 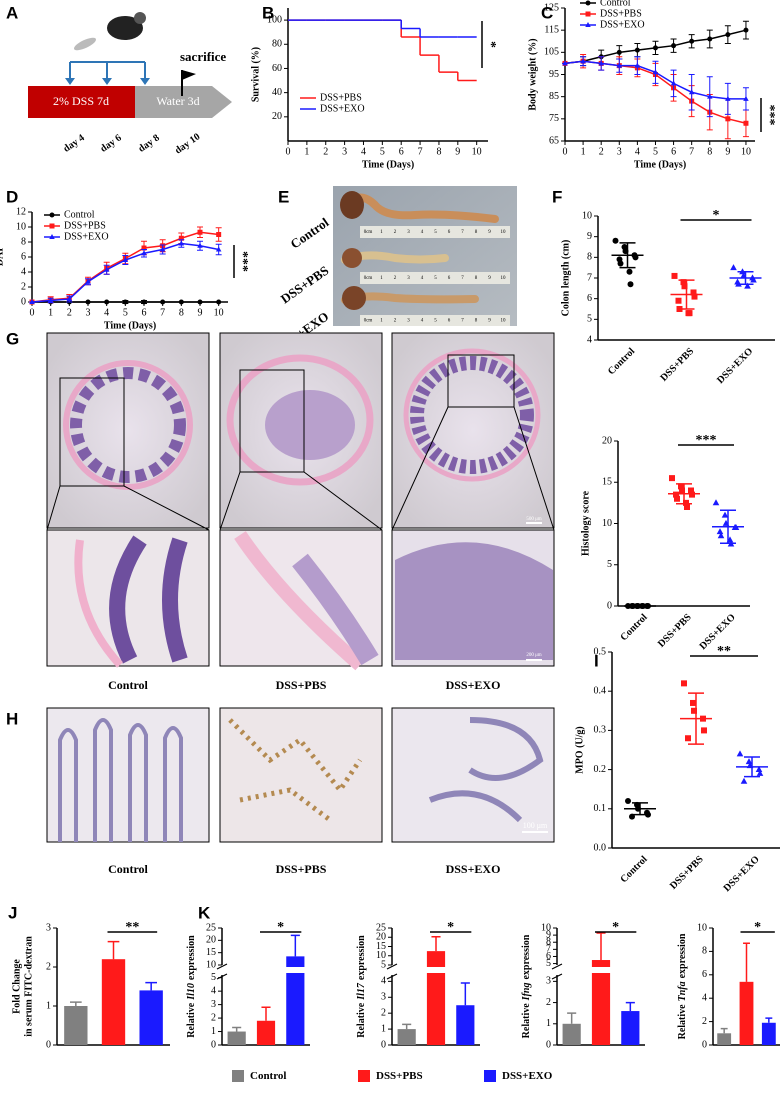 I want to click on syringe-icon, so click(x=85, y=44).